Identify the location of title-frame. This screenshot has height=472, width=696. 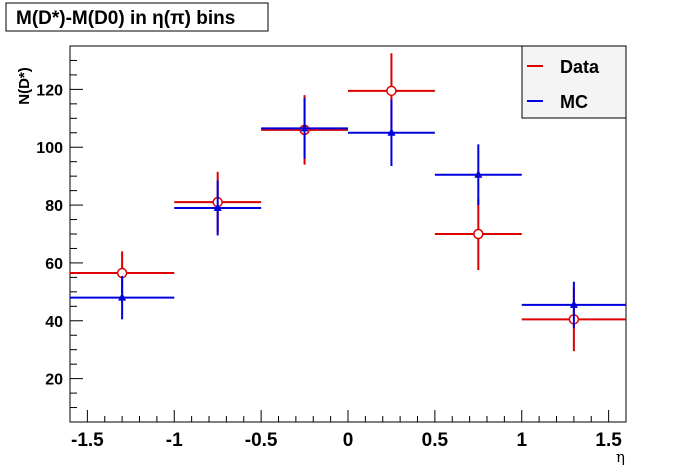
(137, 17).